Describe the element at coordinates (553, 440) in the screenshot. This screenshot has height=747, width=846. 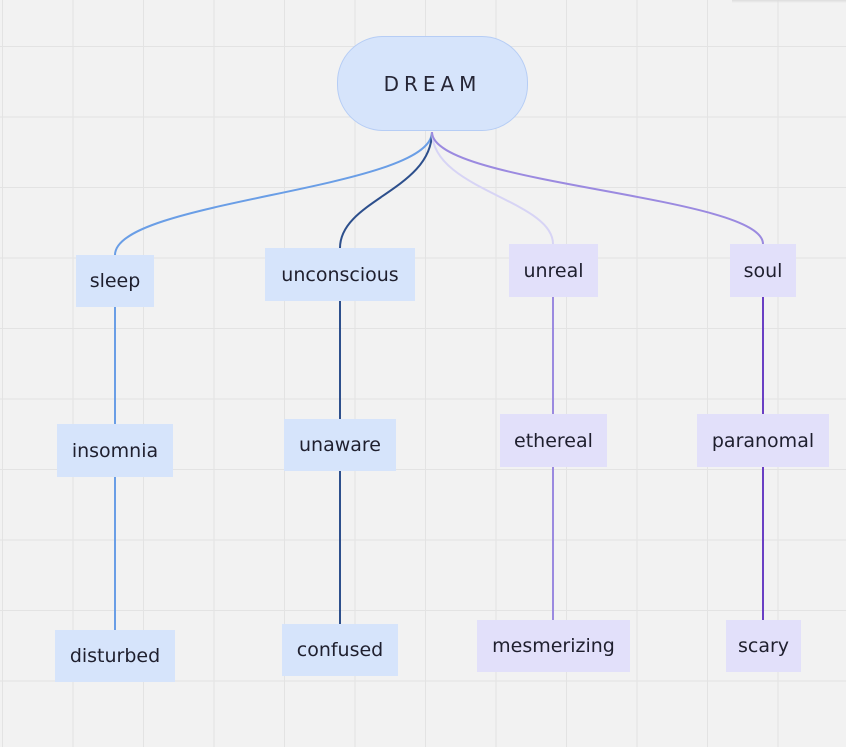
I see `node-ethereal: ethereal` at that location.